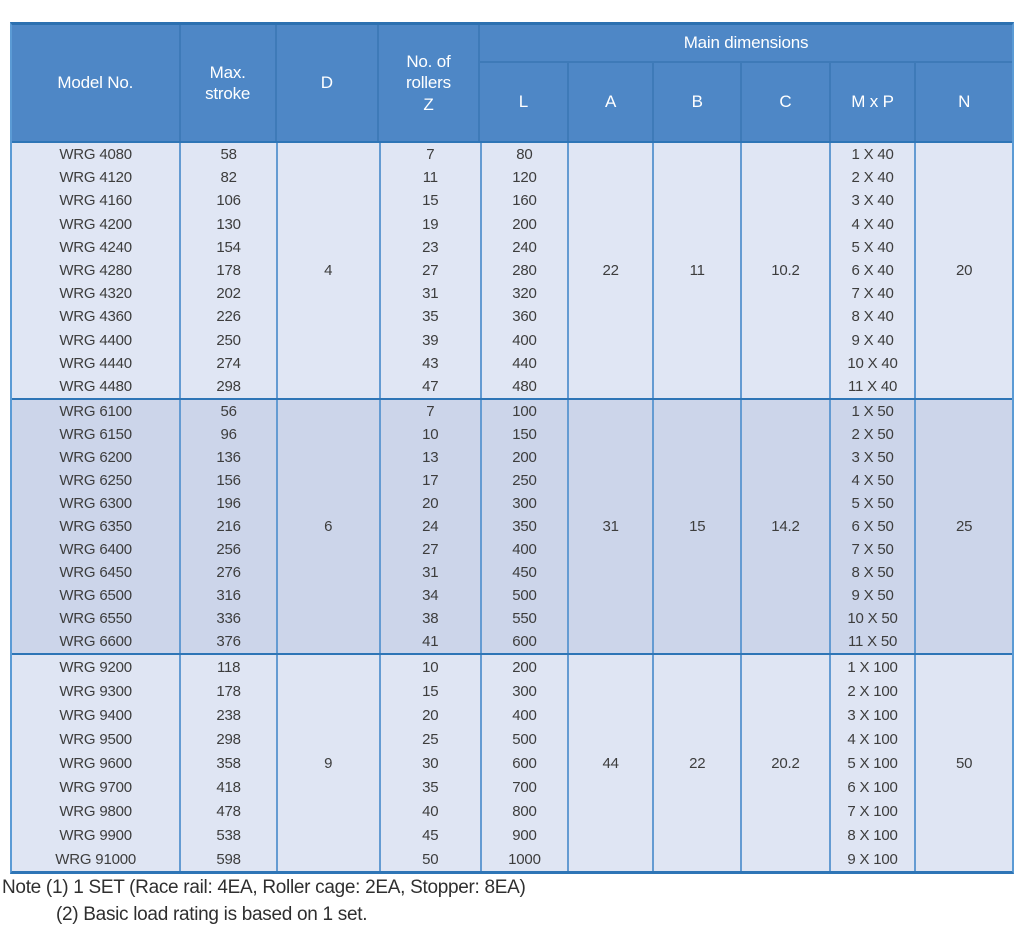 This screenshot has width=1024, height=937. I want to click on cell-mxp: 4 X 50, so click(872, 480).